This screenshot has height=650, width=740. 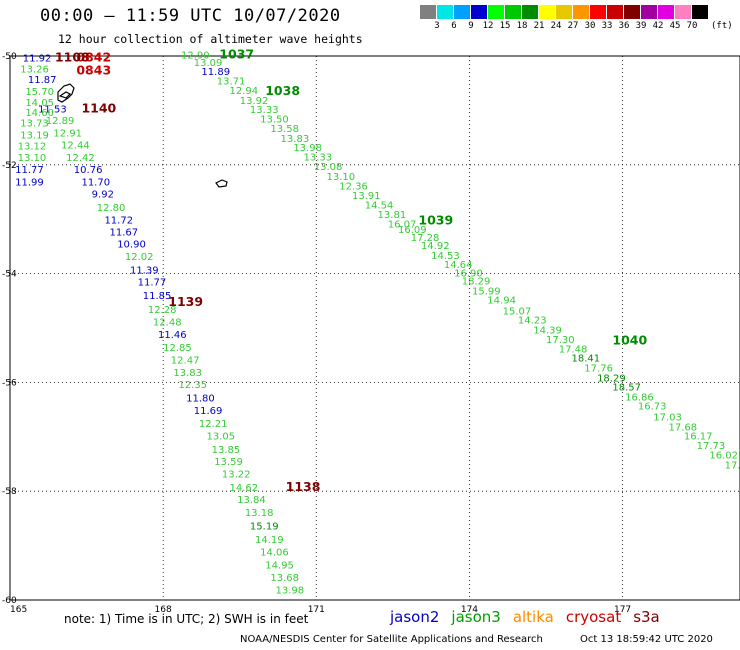 What do you see at coordinates (624, 26) in the screenshot?
I see `legend-tick: 36` at bounding box center [624, 26].